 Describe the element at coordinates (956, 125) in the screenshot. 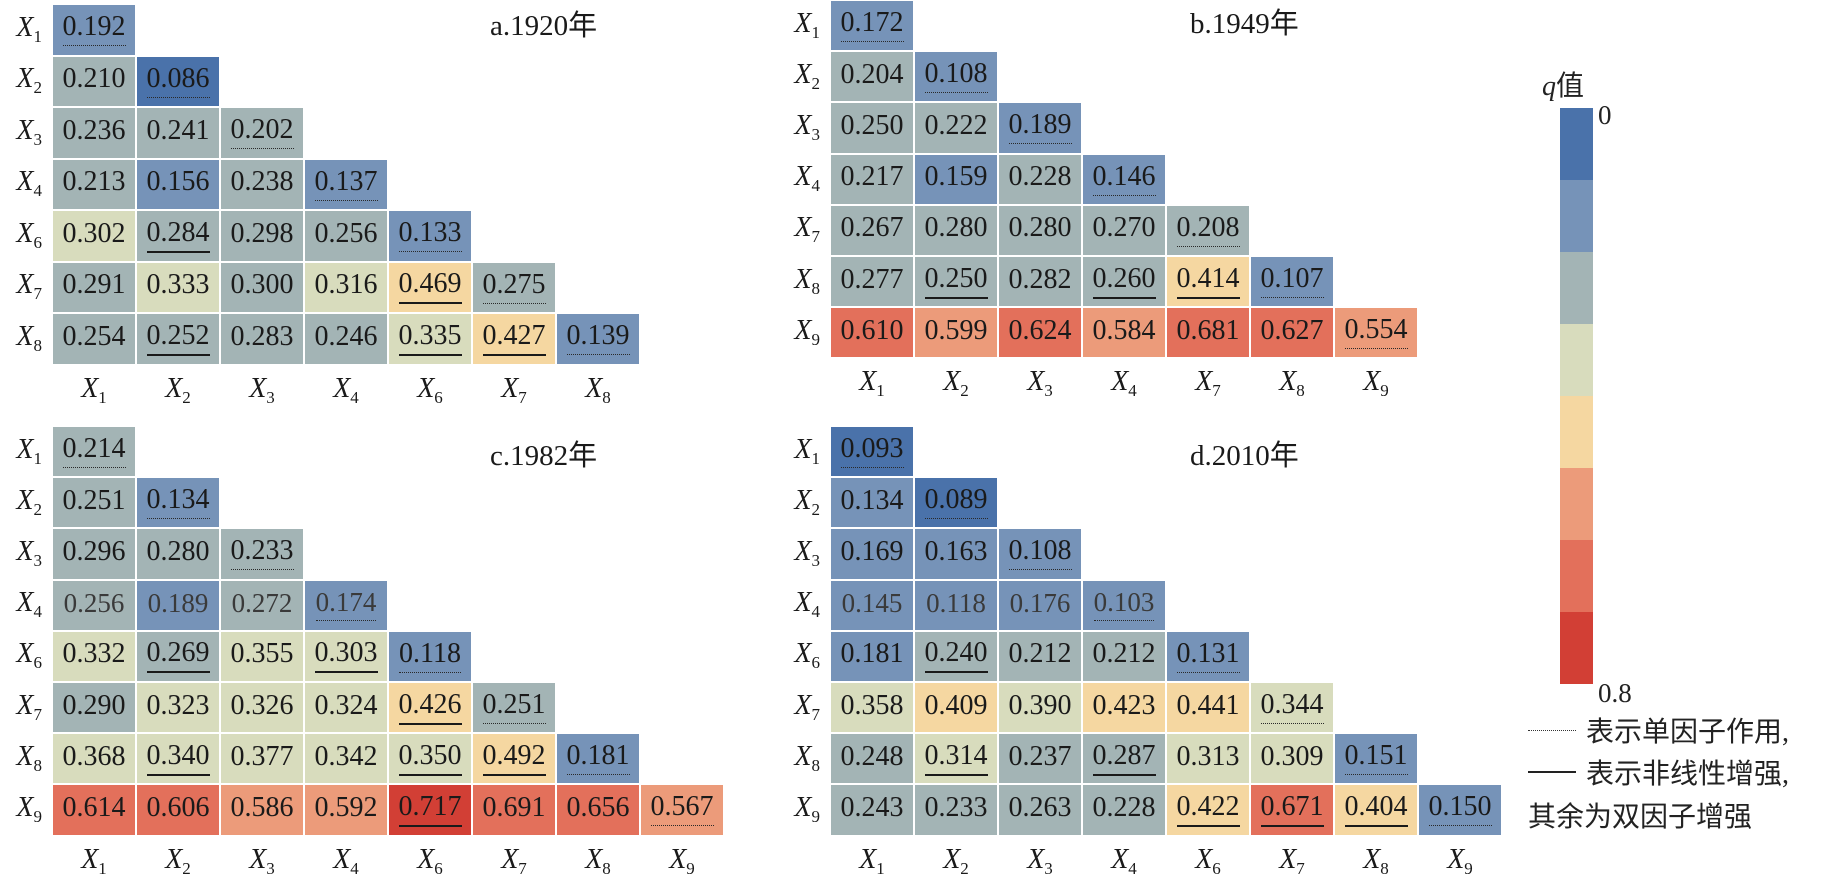

I see `cell-value: 0.222` at that location.